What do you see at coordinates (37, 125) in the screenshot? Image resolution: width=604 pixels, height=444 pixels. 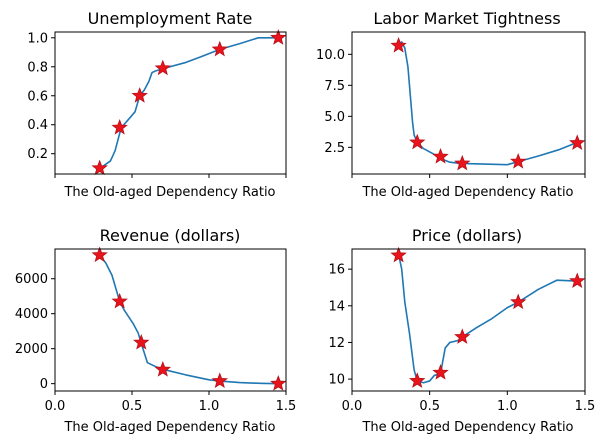 I see `y-tick-label: 0.4` at bounding box center [37, 125].